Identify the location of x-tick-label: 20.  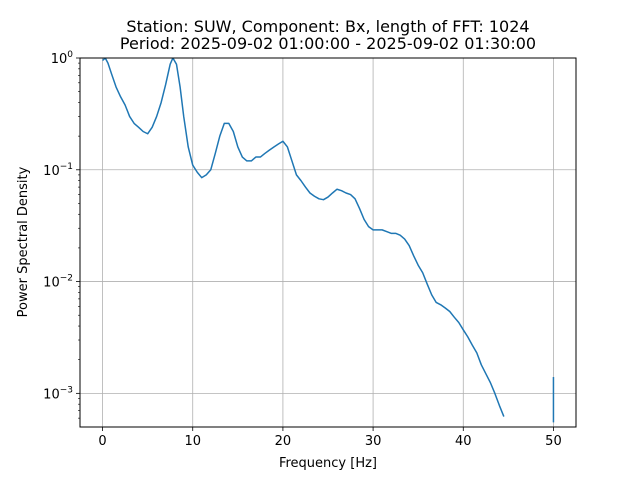
(283, 441).